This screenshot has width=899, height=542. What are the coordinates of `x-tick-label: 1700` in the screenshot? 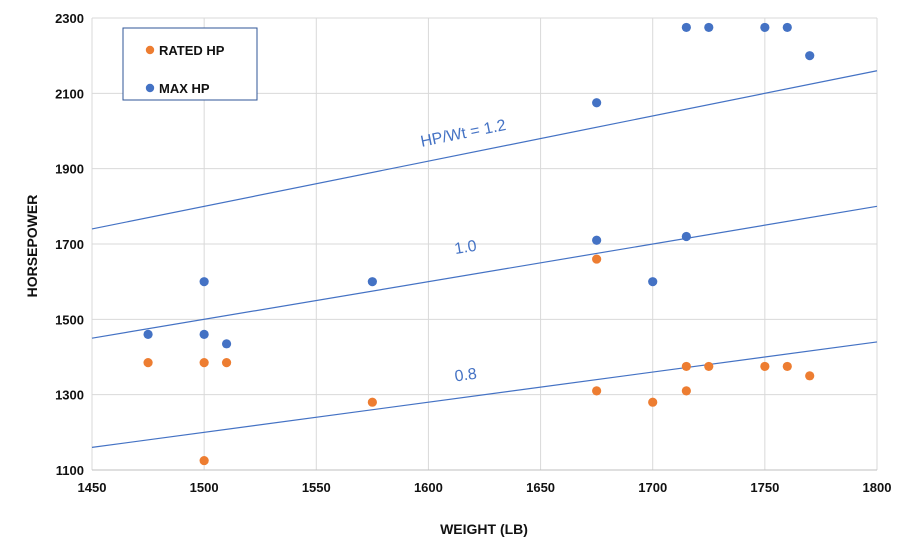 It's located at (652, 487).